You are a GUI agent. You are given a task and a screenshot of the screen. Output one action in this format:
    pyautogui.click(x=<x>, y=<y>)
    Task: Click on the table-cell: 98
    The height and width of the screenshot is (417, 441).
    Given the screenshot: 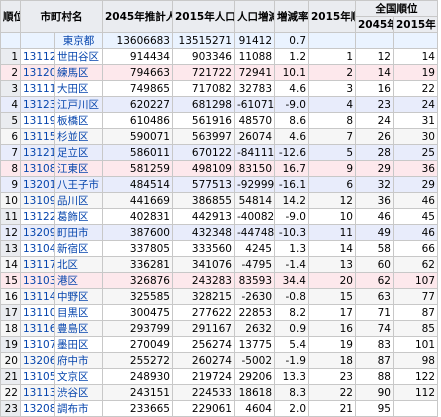 What is the action you would take?
    pyautogui.click(x=415, y=360)
    